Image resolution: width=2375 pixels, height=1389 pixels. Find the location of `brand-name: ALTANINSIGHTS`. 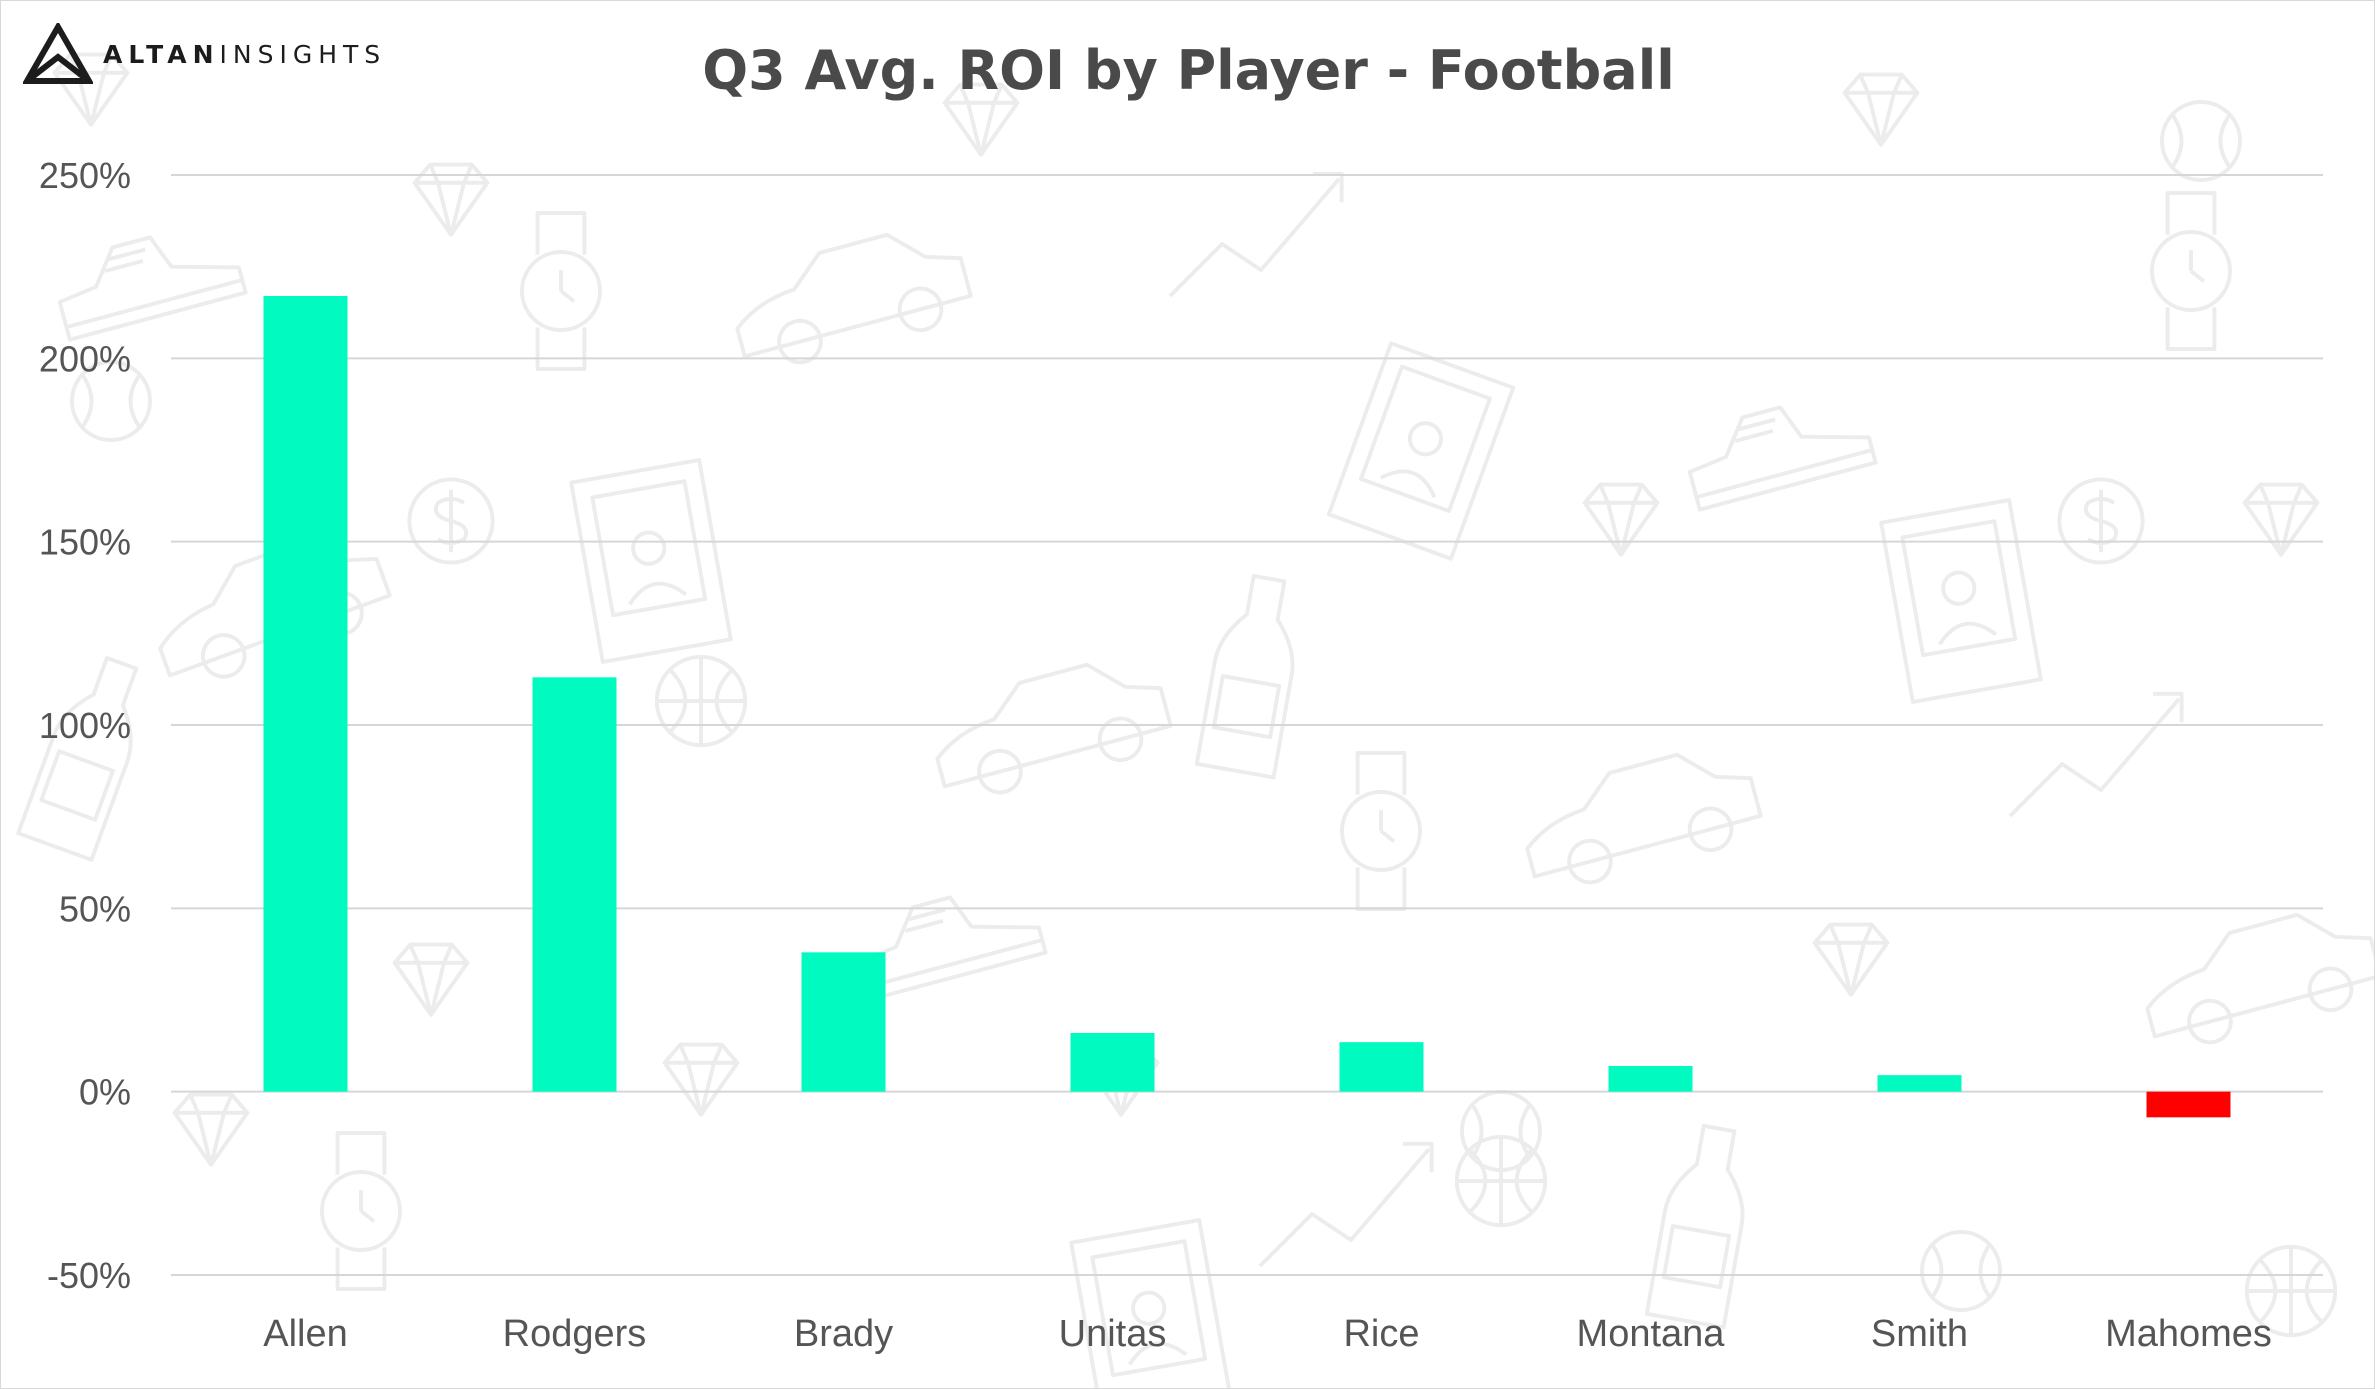

brand-name: ALTANINSIGHTS is located at coordinates (244, 54).